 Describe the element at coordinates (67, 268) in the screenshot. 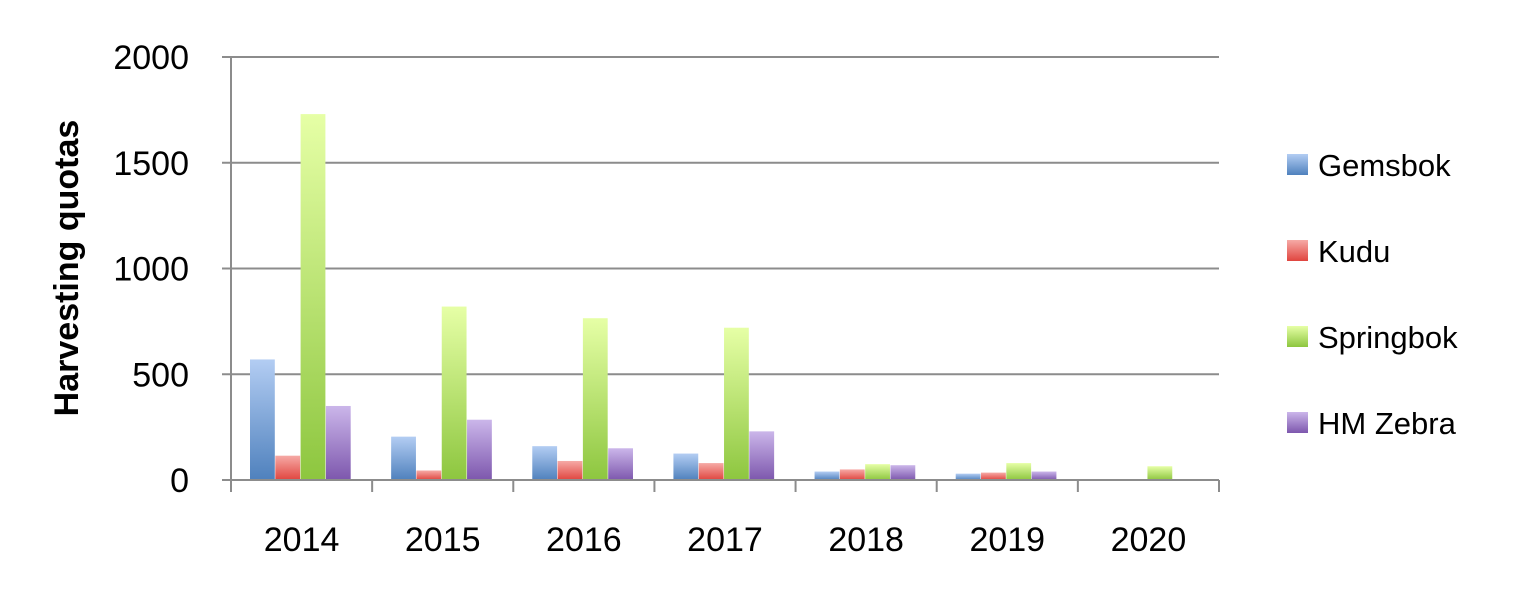

I see `y-axis-title: Harvesting quotas` at that location.